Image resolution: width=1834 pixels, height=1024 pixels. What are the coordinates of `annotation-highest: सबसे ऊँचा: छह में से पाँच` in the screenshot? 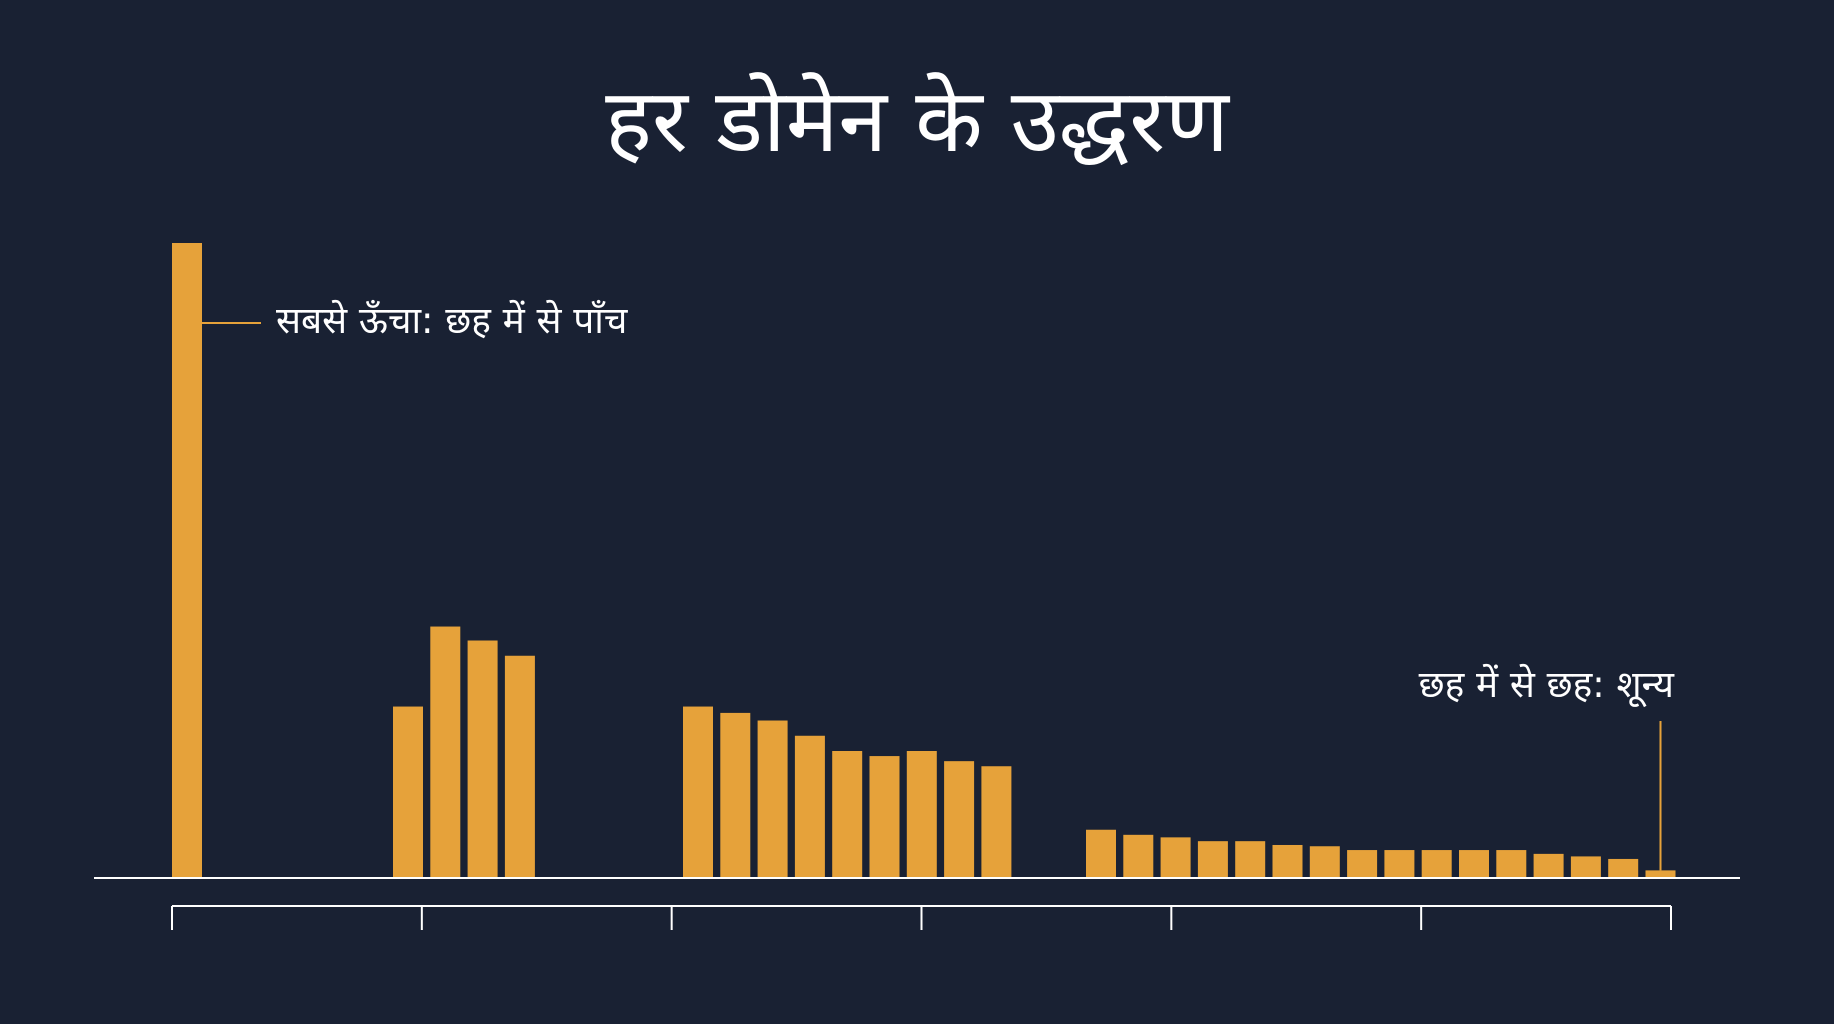 It's located at (452, 320).